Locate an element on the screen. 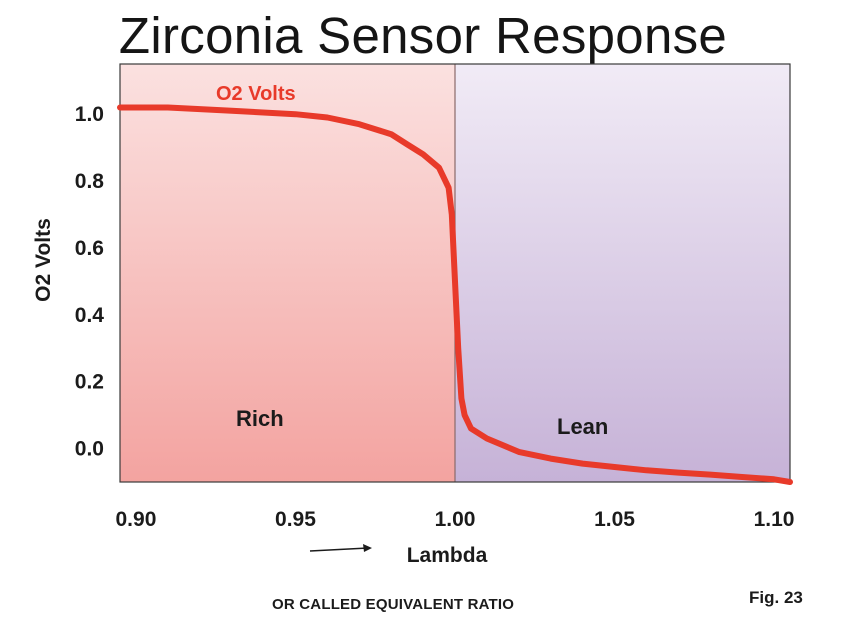 The width and height of the screenshot is (846, 625). y-tick-label: 0.8 is located at coordinates (90, 181).